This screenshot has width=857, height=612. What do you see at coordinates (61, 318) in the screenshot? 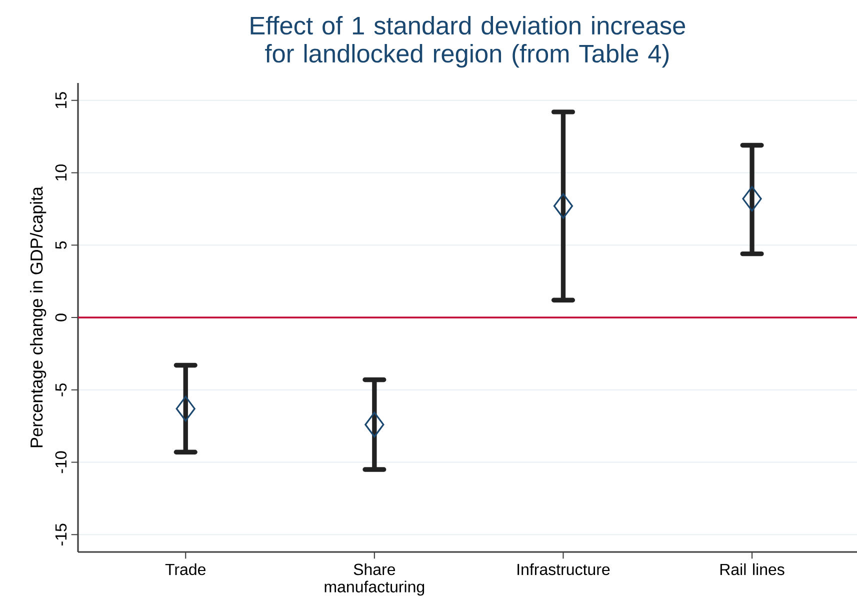
I see `y-tick-label: 0` at bounding box center [61, 318].